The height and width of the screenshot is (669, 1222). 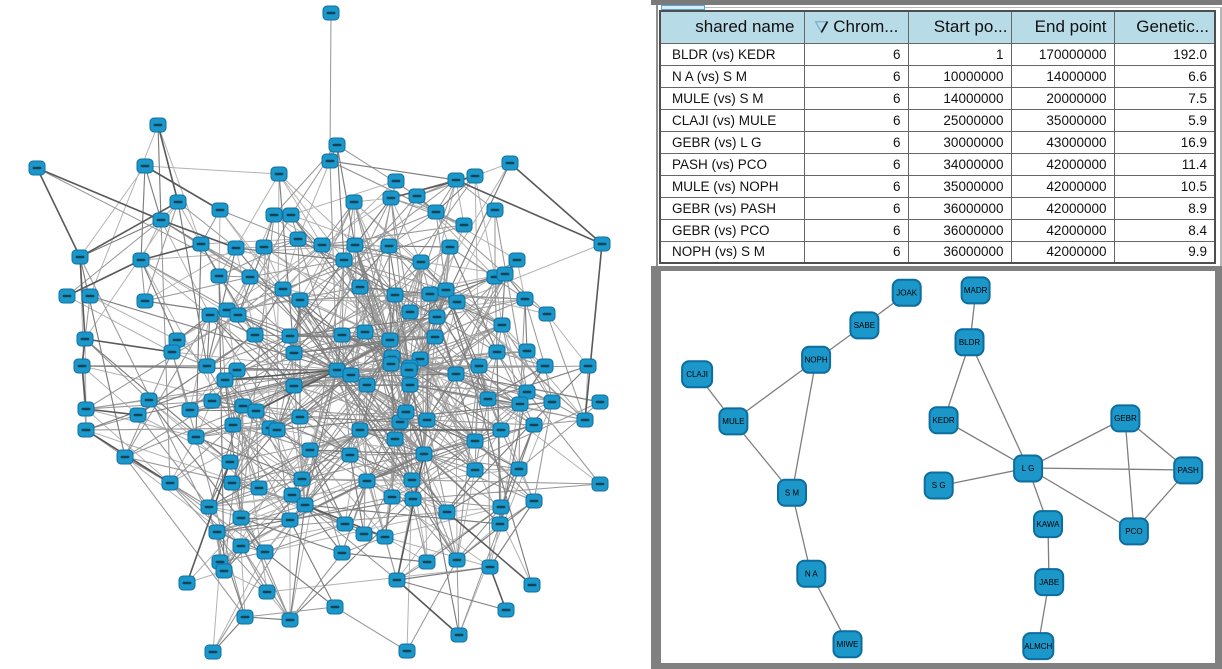 I want to click on svg-text: N A, so click(x=812, y=573).